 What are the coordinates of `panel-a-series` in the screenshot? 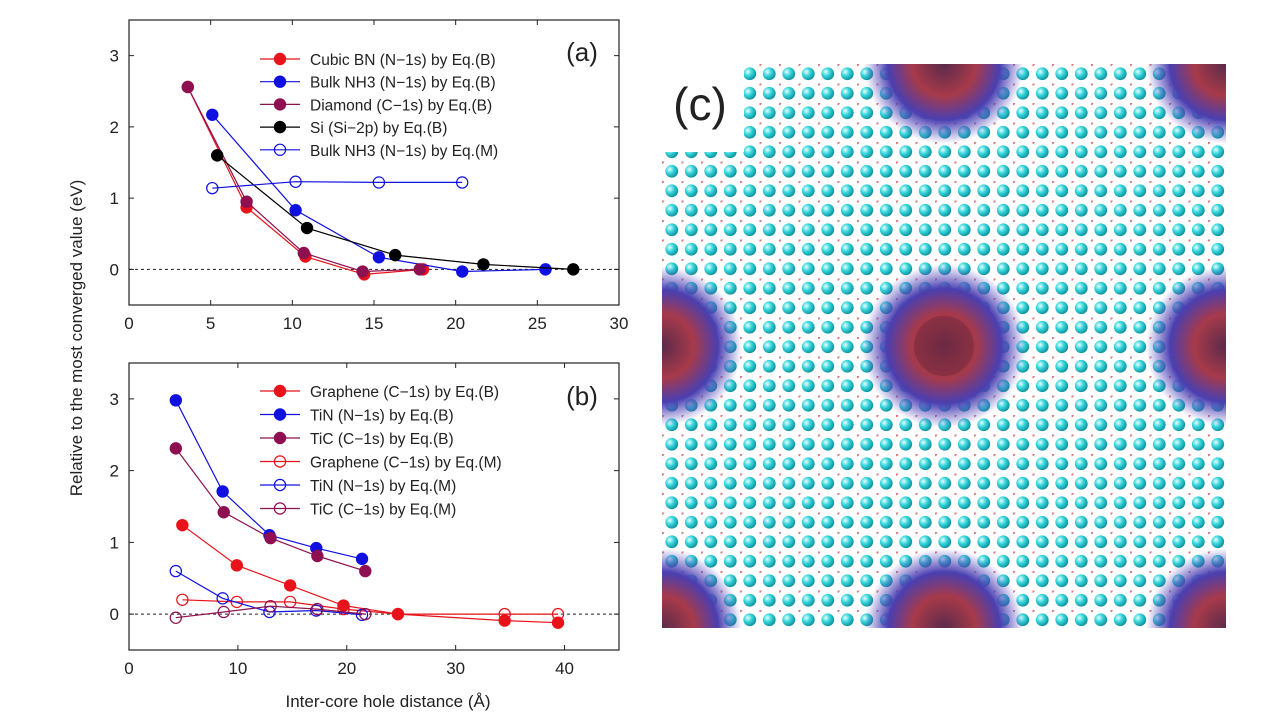 It's located at (380, 180).